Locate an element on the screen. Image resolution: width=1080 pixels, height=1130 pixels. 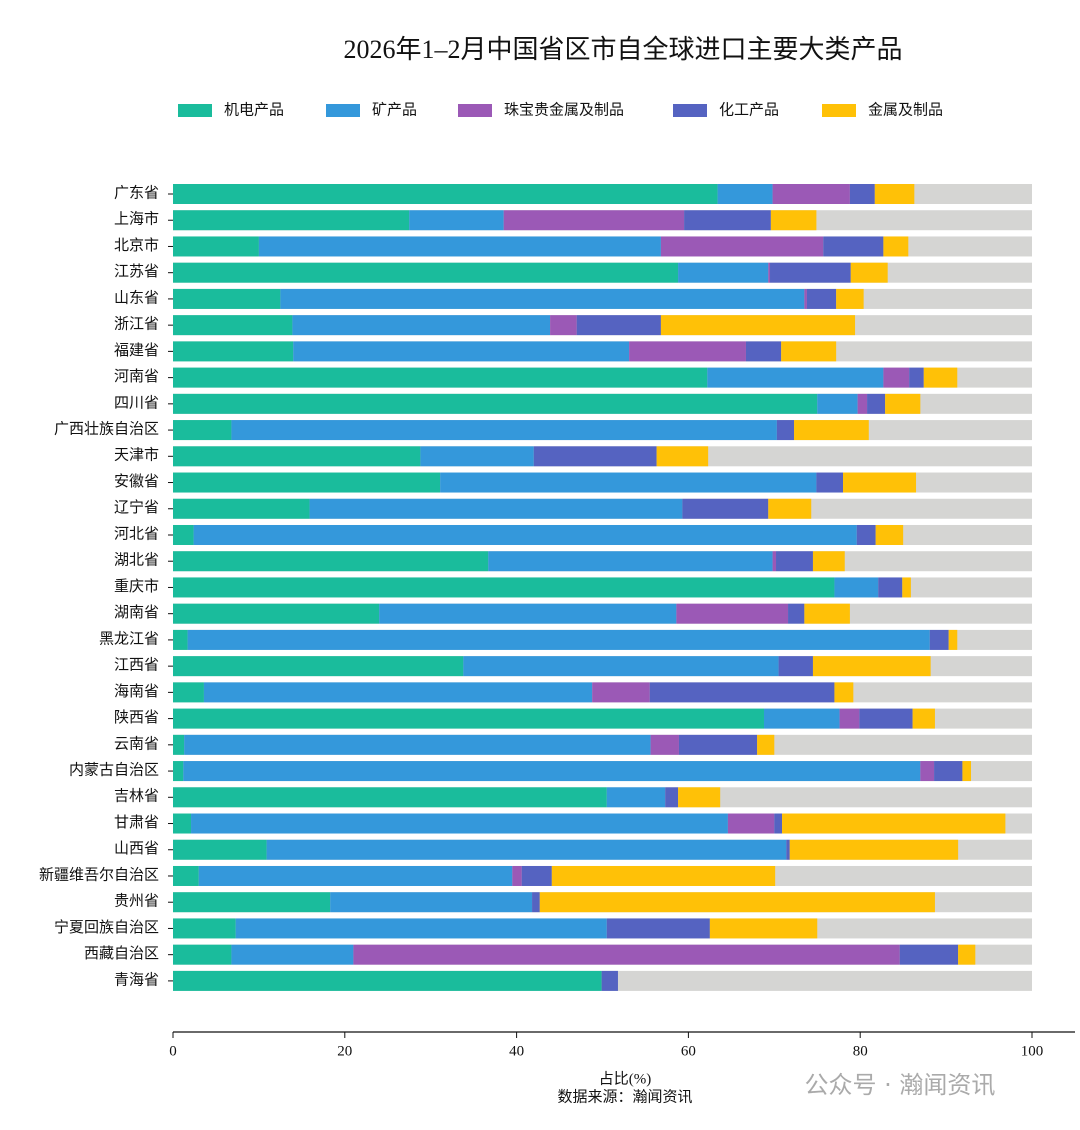
watermark: 公众号 · 瀚闻资讯 is located at coordinates (900, 1085).